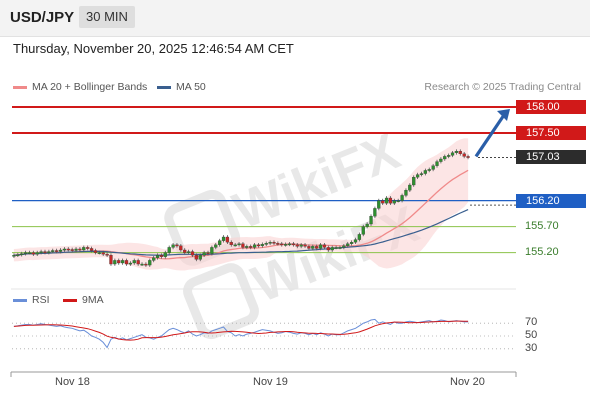 The image size is (590, 400). I want to click on rsi-line, so click(241, 333).